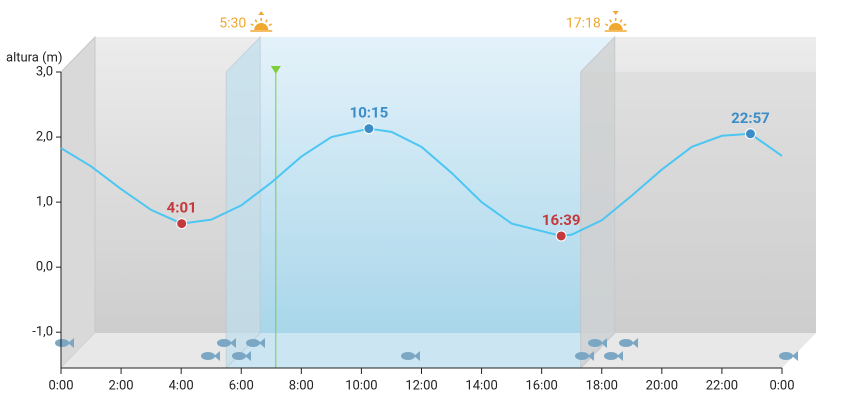 This screenshot has width=866, height=404. I want to click on x-tick-label: 16:00, so click(541, 385).